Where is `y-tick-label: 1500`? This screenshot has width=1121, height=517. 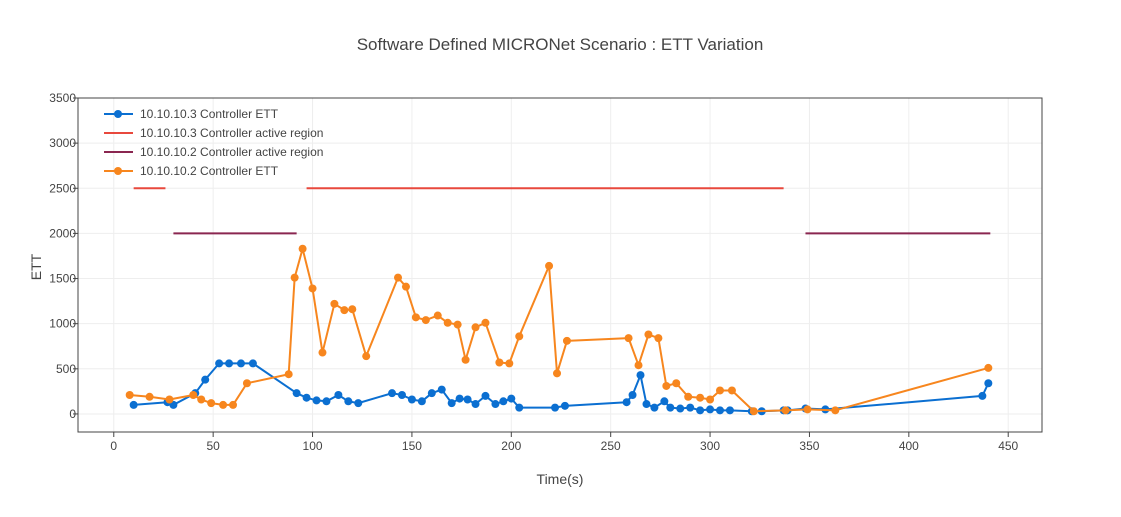
y-tick-label: 1500 is located at coordinates (62, 279).